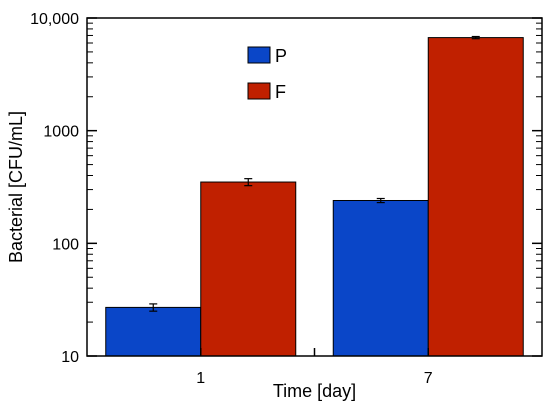  What do you see at coordinates (428, 378) in the screenshot?
I see `x-tick-label: 7` at bounding box center [428, 378].